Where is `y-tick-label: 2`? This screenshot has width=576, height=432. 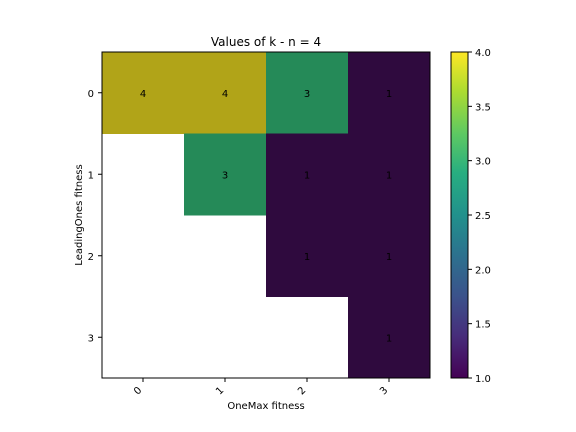
y-tick-label: 2 is located at coordinates (91, 257).